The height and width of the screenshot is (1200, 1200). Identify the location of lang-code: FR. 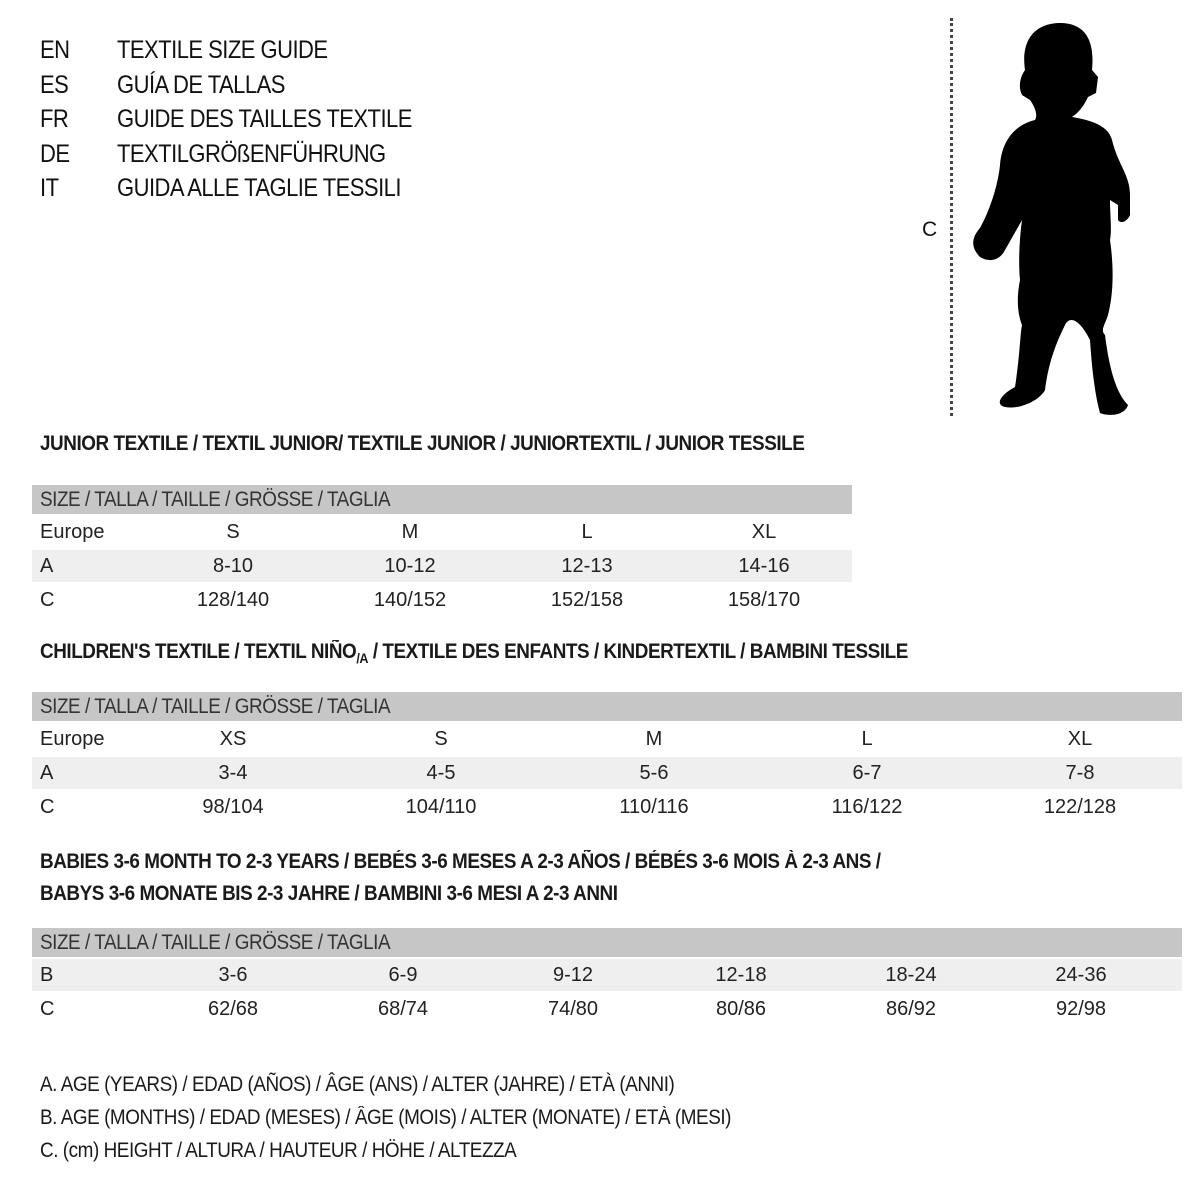
(54, 119).